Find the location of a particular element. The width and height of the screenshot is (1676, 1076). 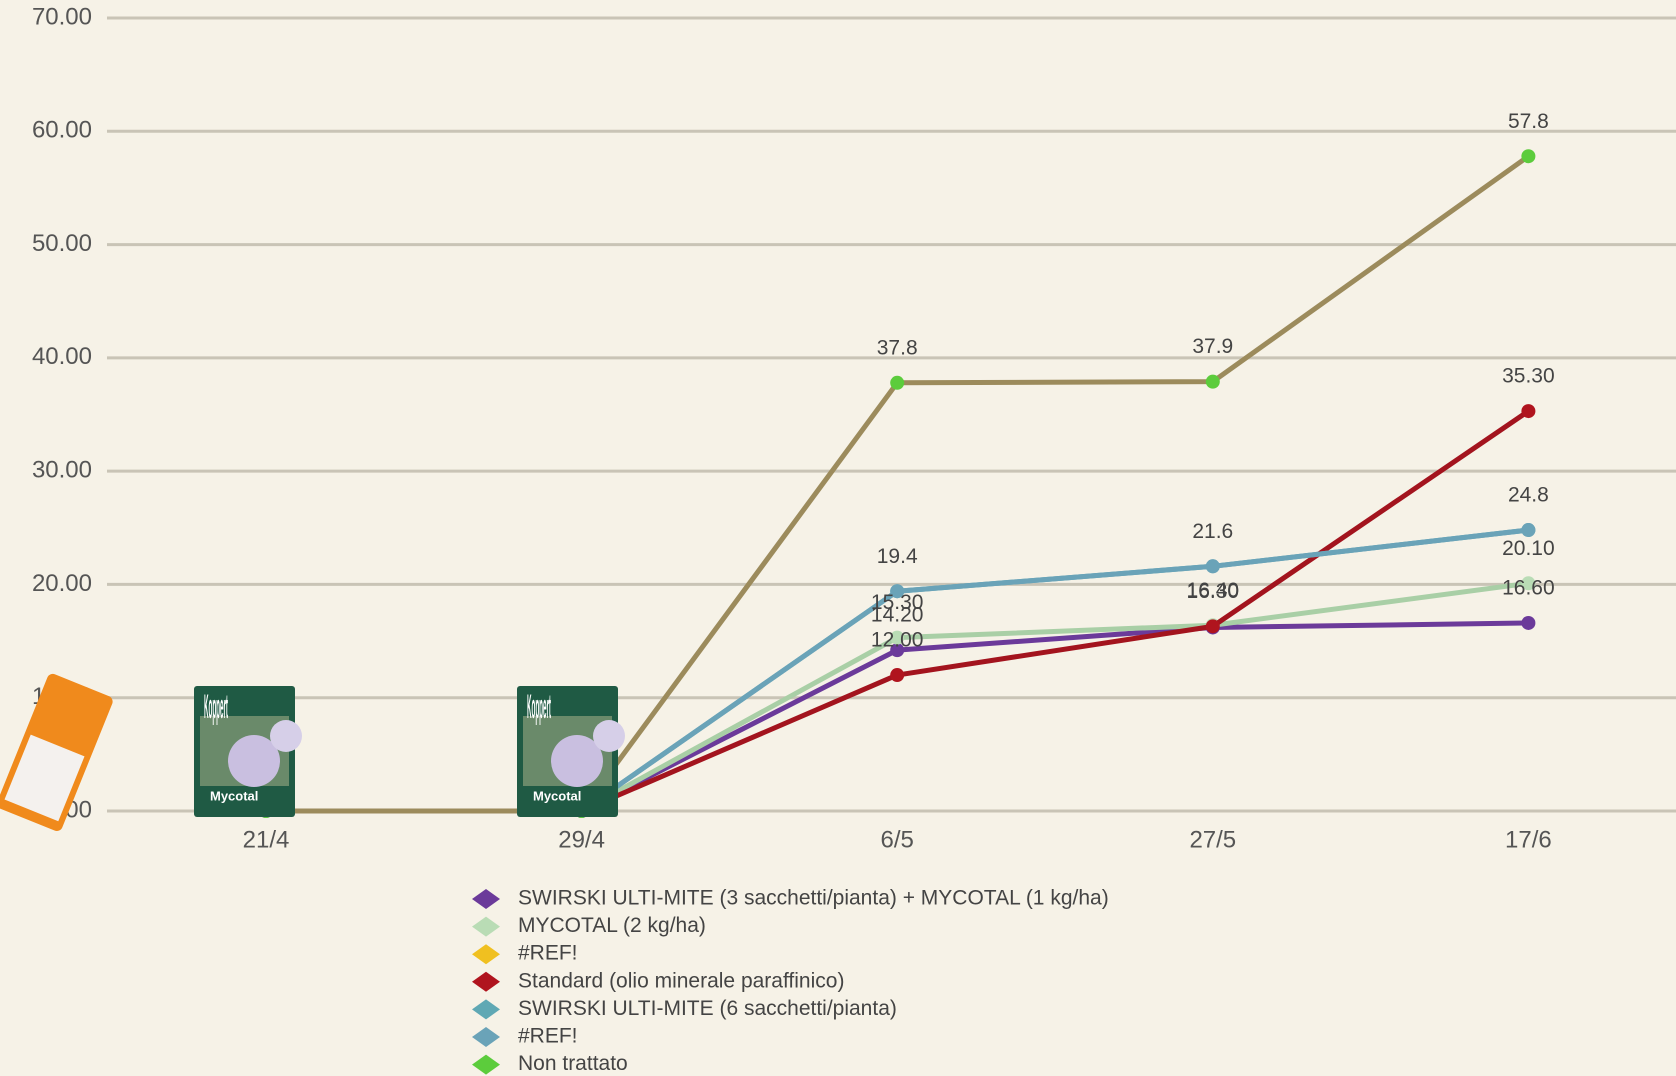

y-tick-label: 40.00 is located at coordinates (62, 356).